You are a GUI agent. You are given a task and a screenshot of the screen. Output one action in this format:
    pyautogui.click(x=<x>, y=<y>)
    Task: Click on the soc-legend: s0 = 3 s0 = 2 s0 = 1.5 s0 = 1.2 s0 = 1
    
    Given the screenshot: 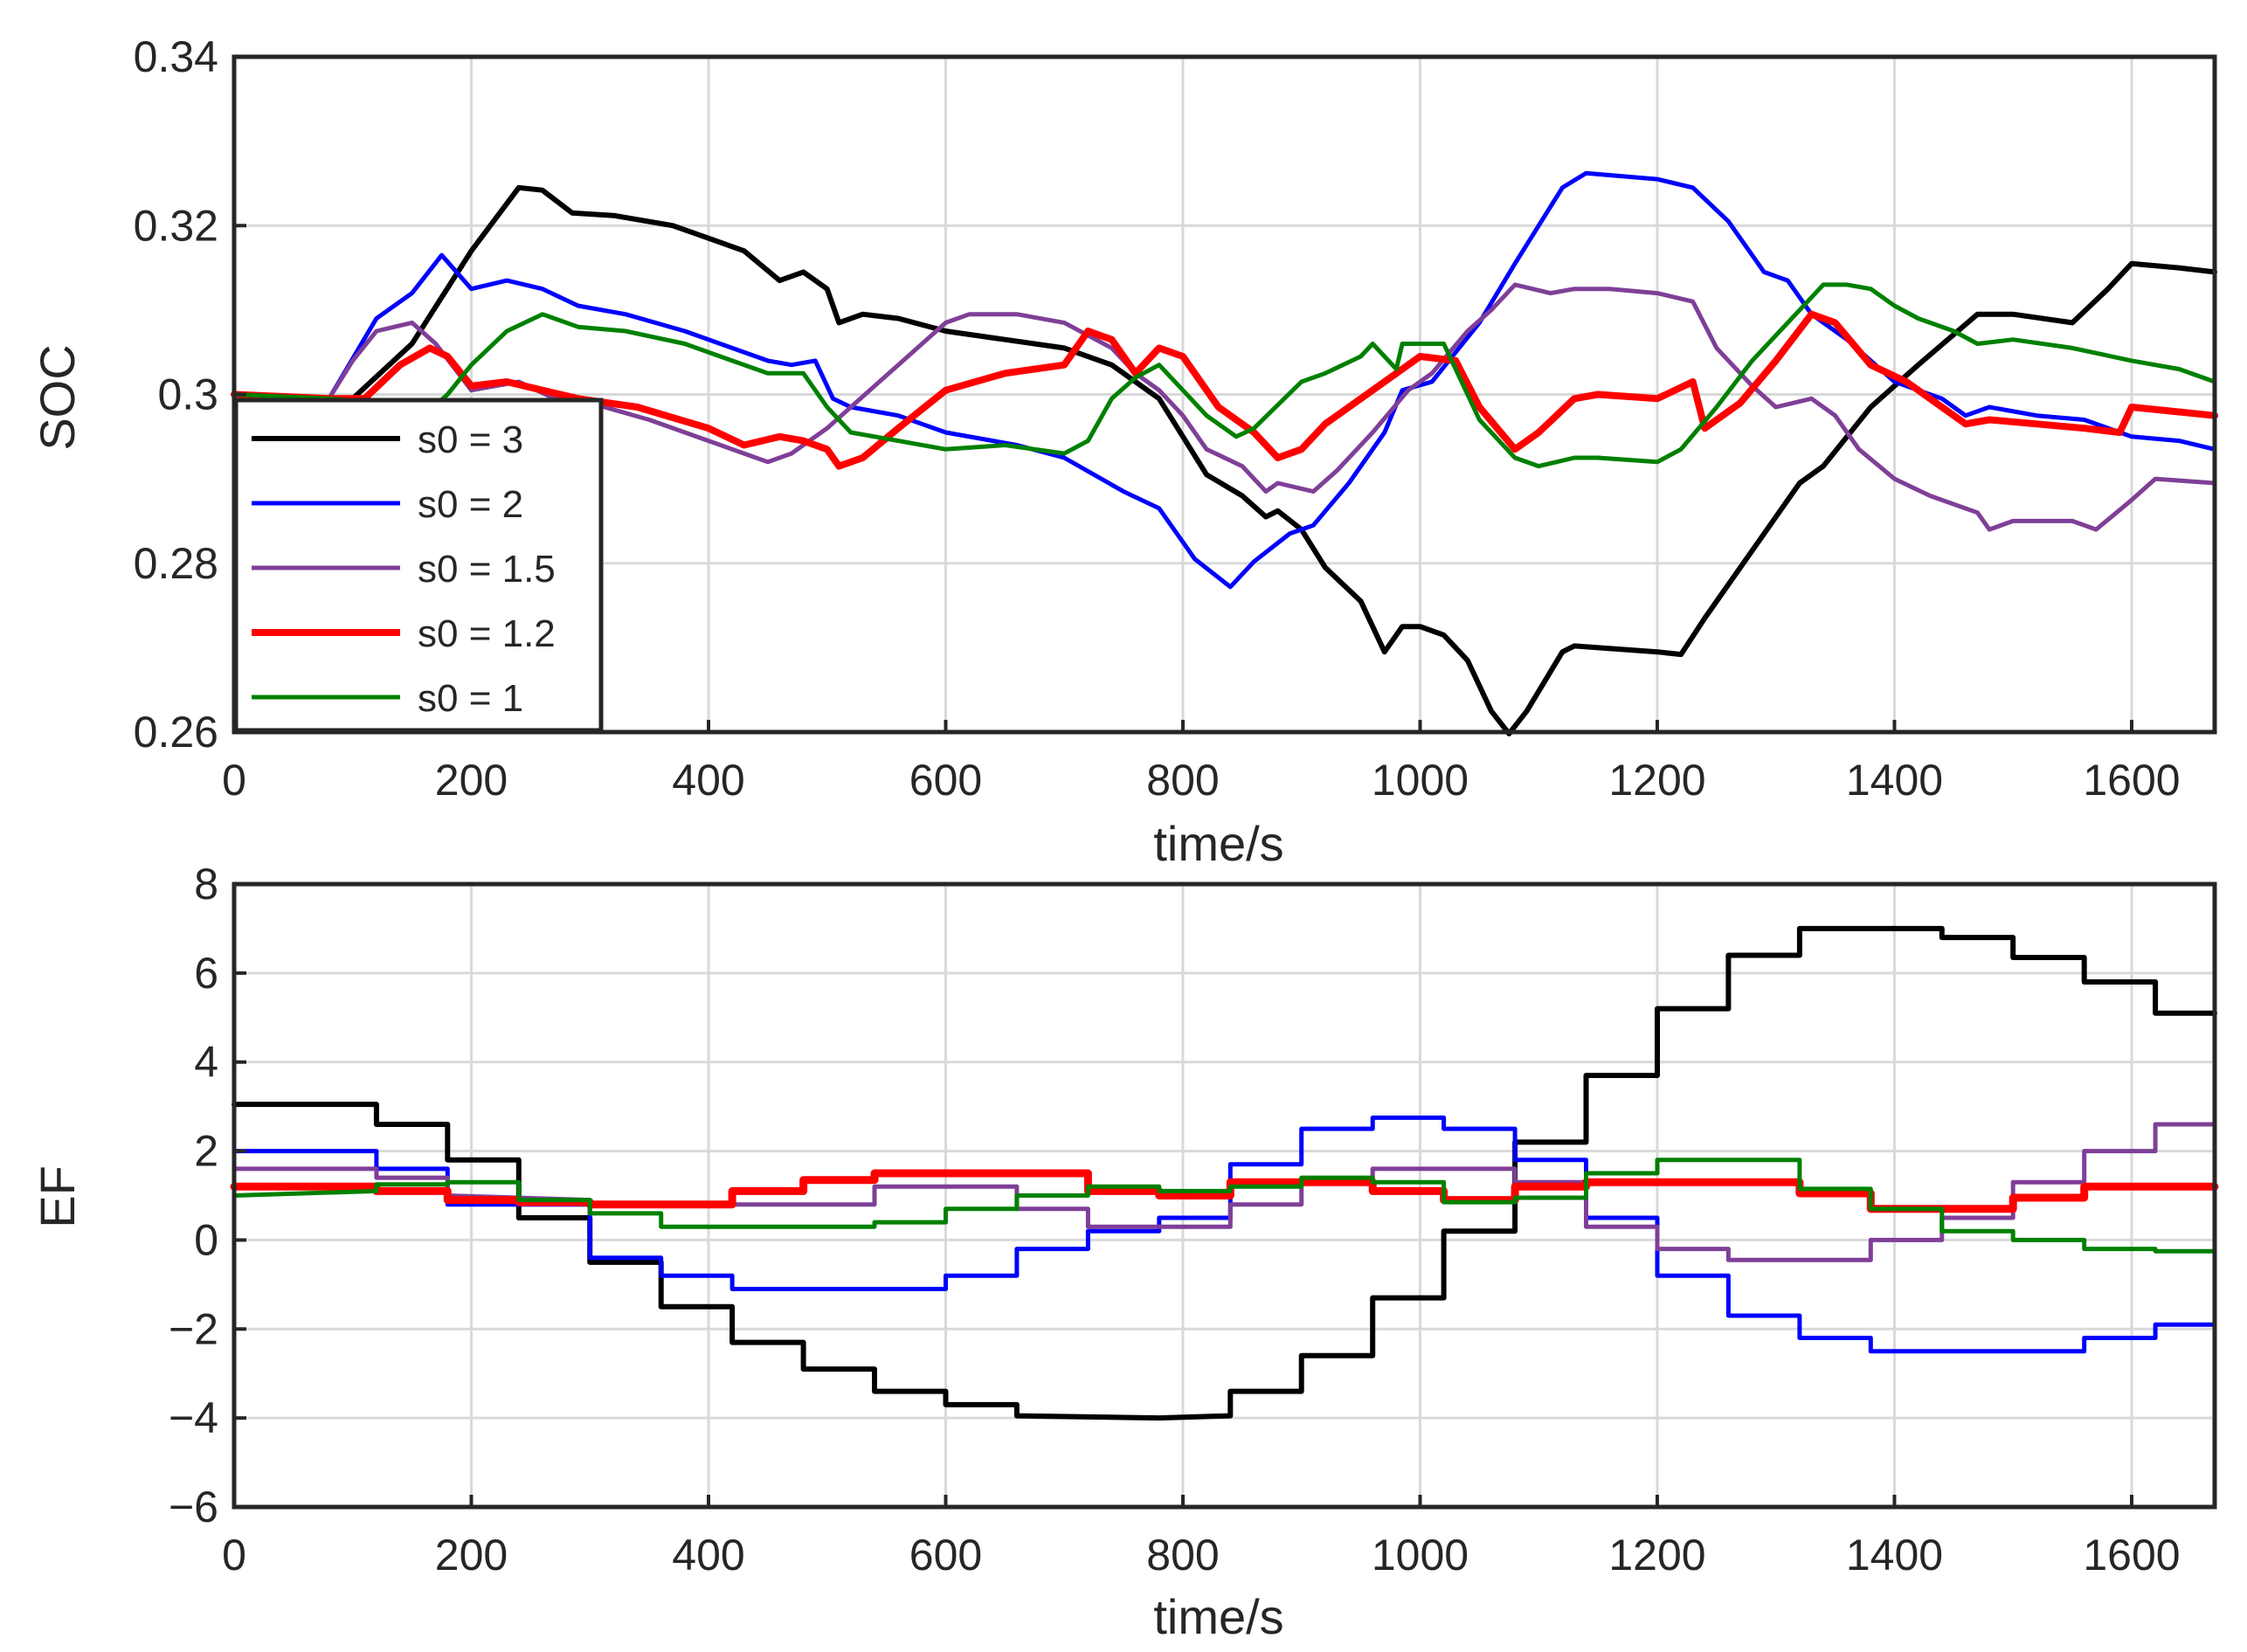 What is the action you would take?
    pyautogui.click(x=418, y=565)
    